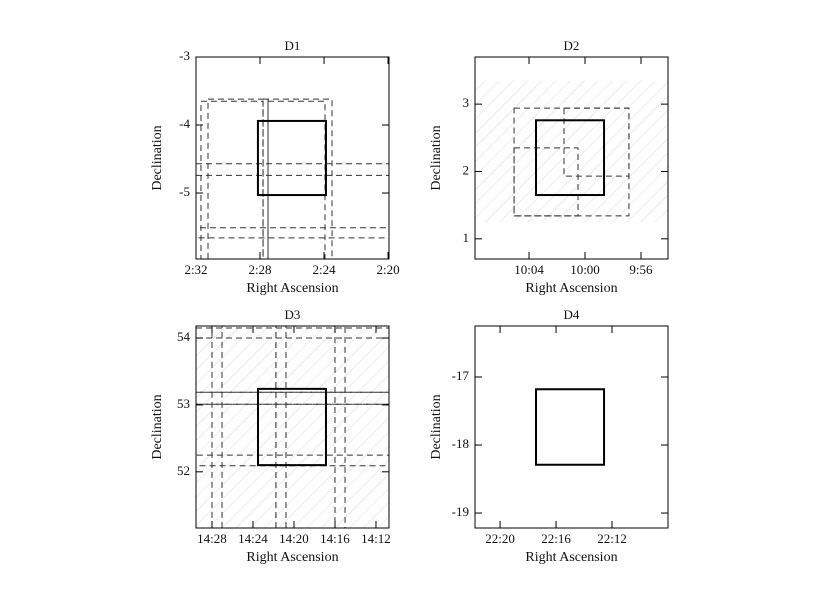  Describe the element at coordinates (184, 191) in the screenshot. I see `y-tick-label: -5` at that location.